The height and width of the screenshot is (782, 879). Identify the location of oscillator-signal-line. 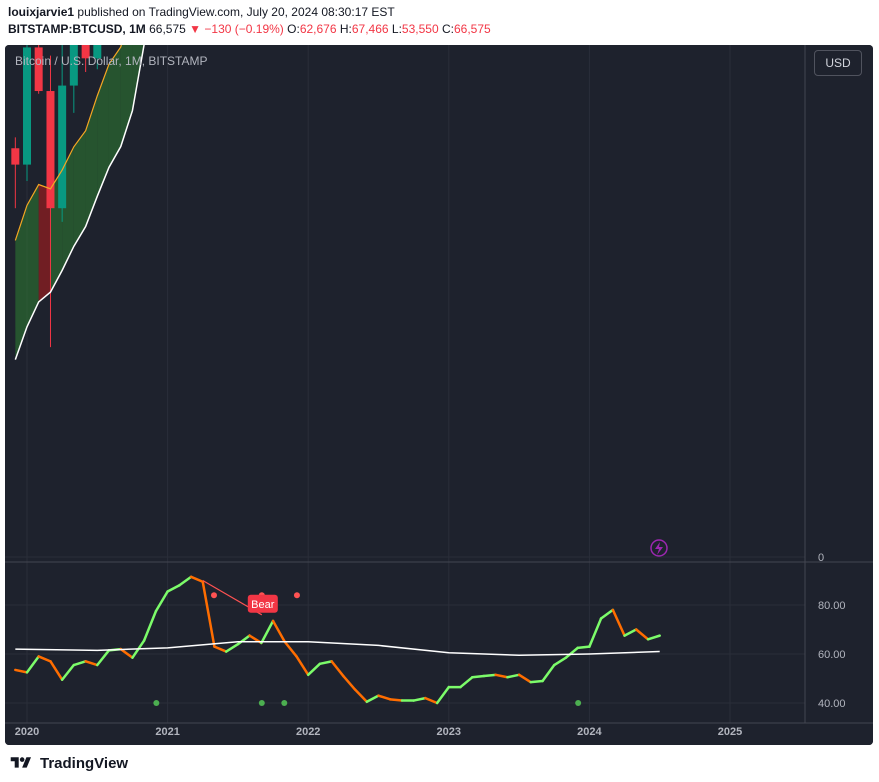
(337, 648).